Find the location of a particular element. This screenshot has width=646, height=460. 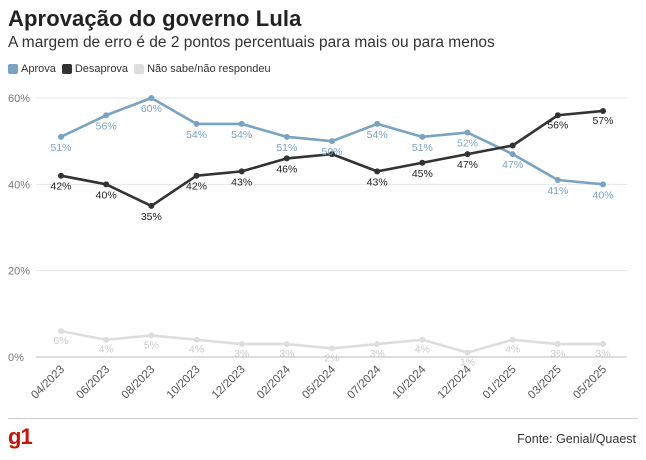

y-tick-label: 40% is located at coordinates (19, 185).